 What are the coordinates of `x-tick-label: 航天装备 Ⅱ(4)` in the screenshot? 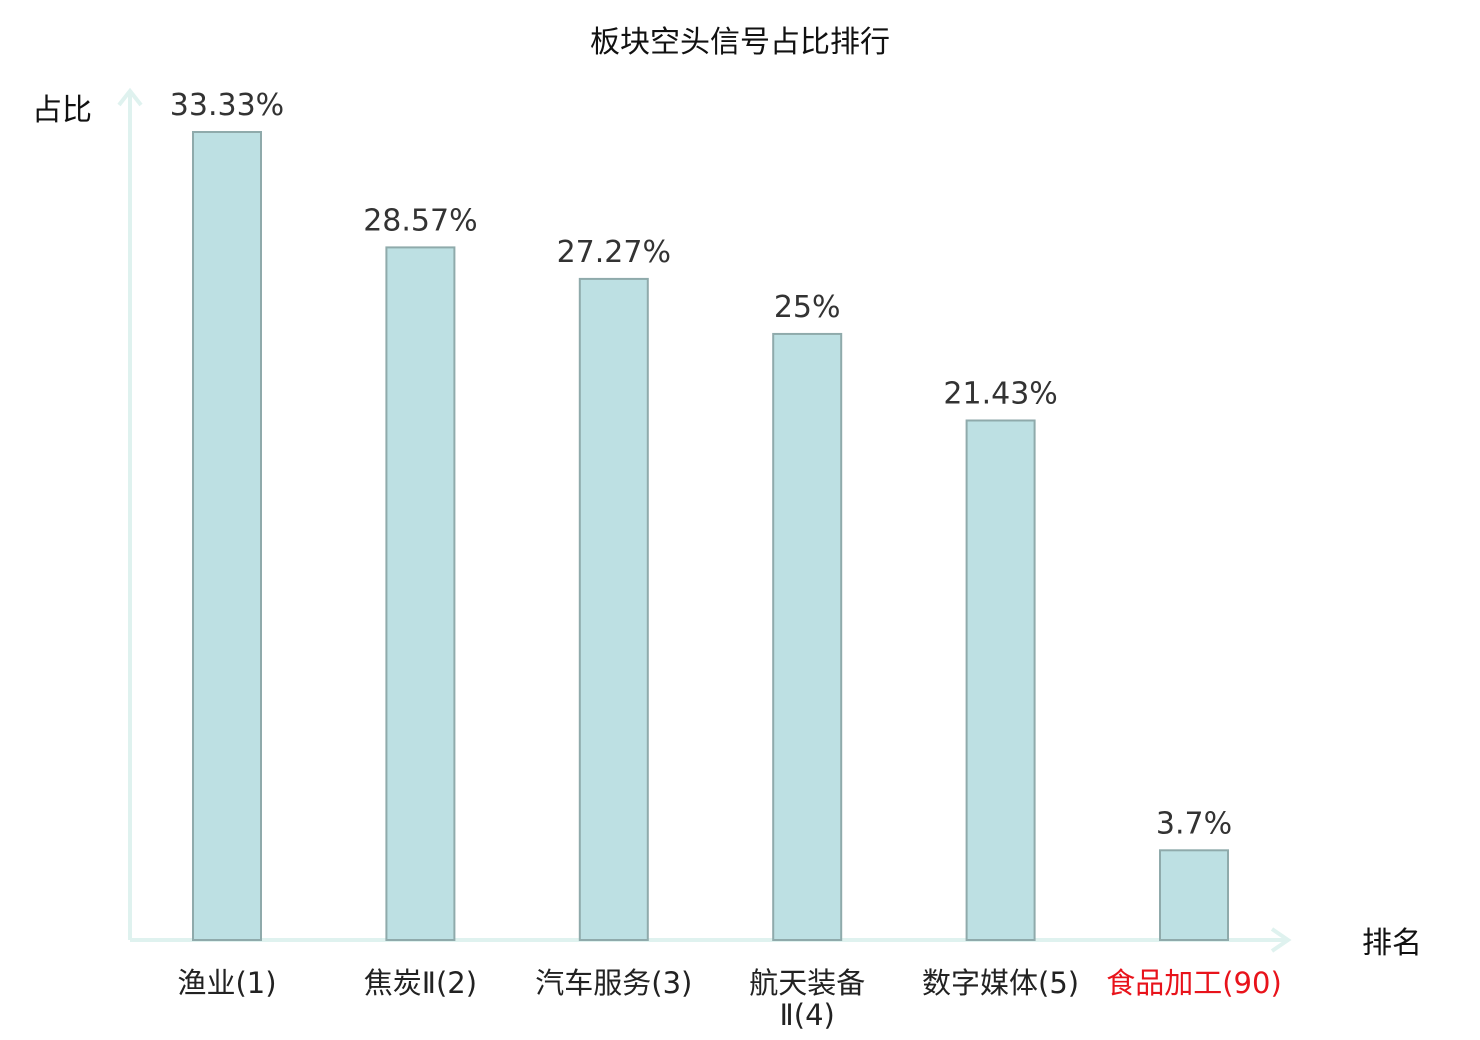 It's located at (807, 999).